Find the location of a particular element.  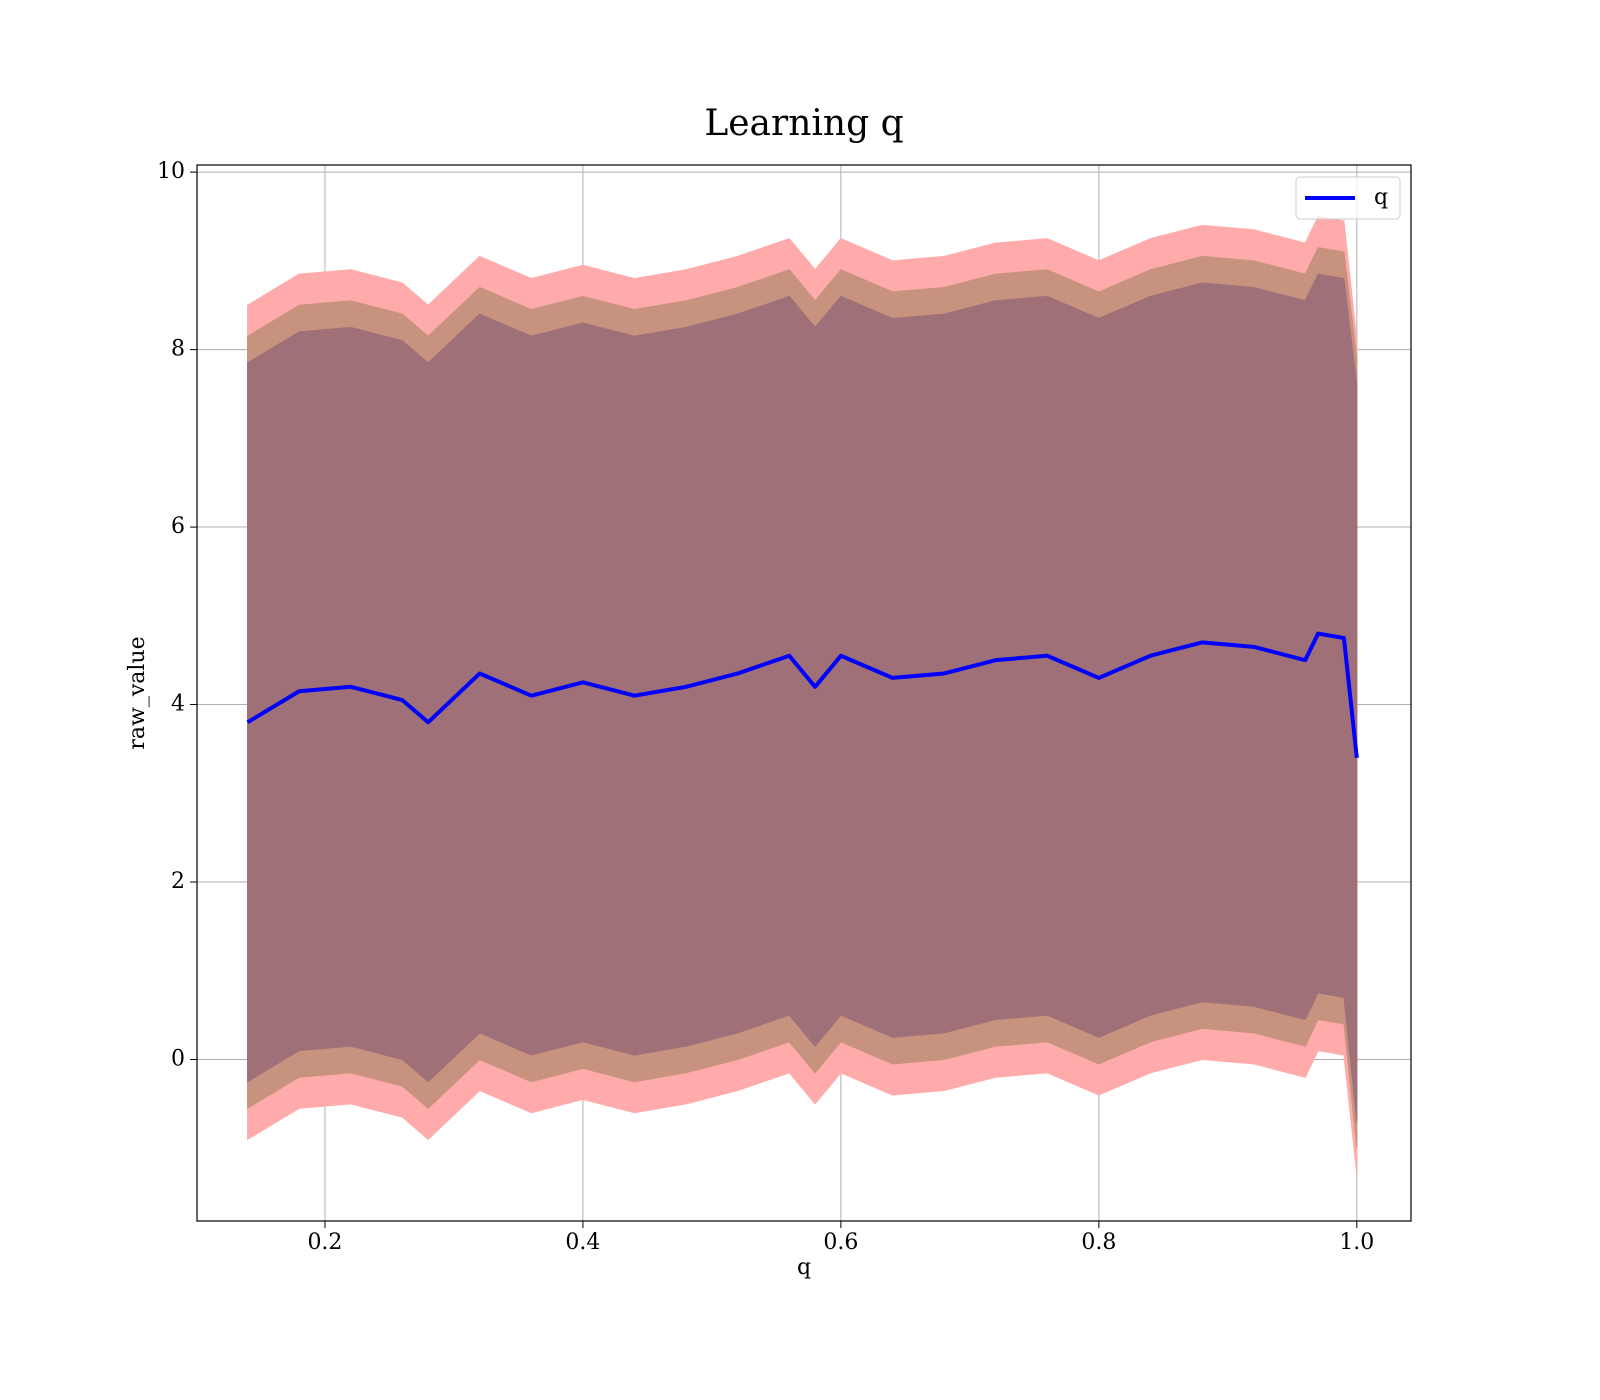

x-axis-label: q is located at coordinates (804, 1267).